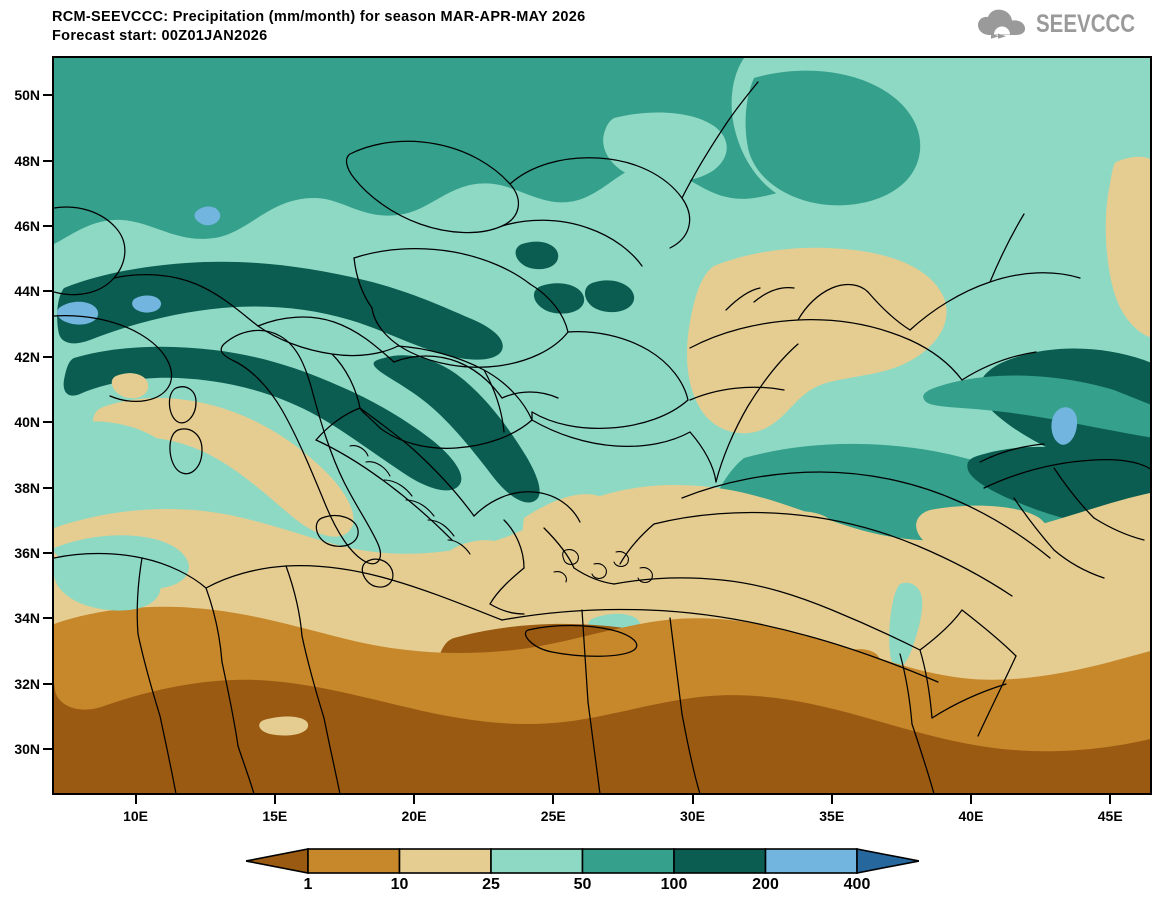 The image size is (1165, 907). What do you see at coordinates (27, 749) in the screenshot?
I see `y-tick-label: 30N` at bounding box center [27, 749].